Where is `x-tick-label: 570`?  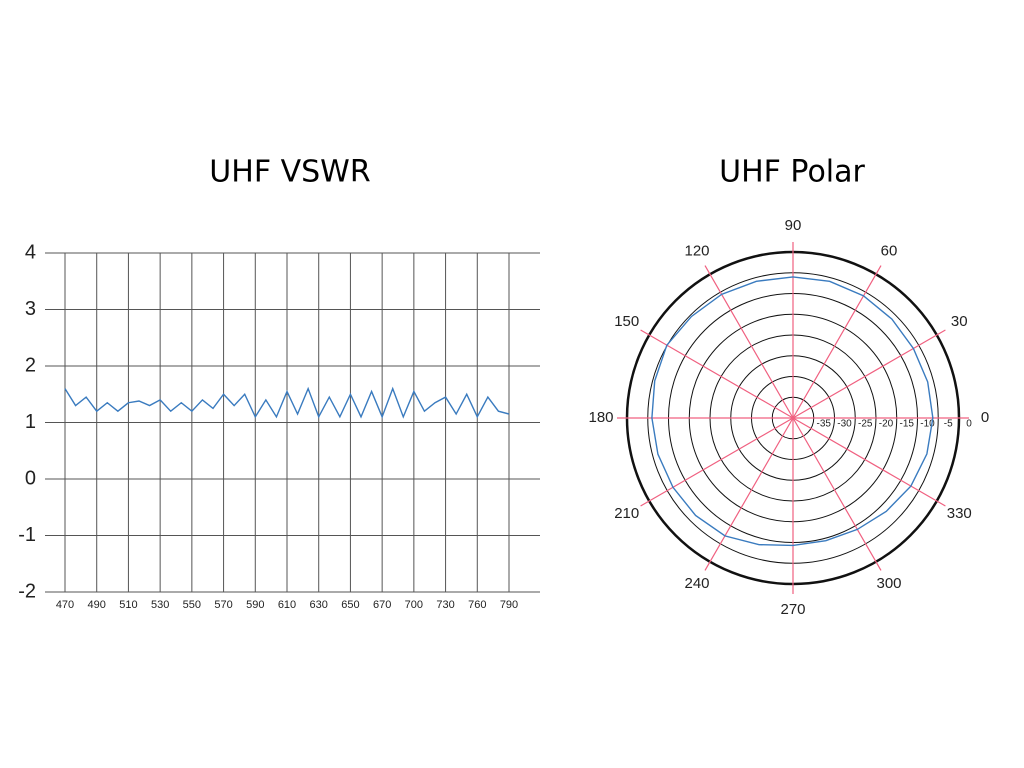 x-tick-label: 570 is located at coordinates (223, 605).